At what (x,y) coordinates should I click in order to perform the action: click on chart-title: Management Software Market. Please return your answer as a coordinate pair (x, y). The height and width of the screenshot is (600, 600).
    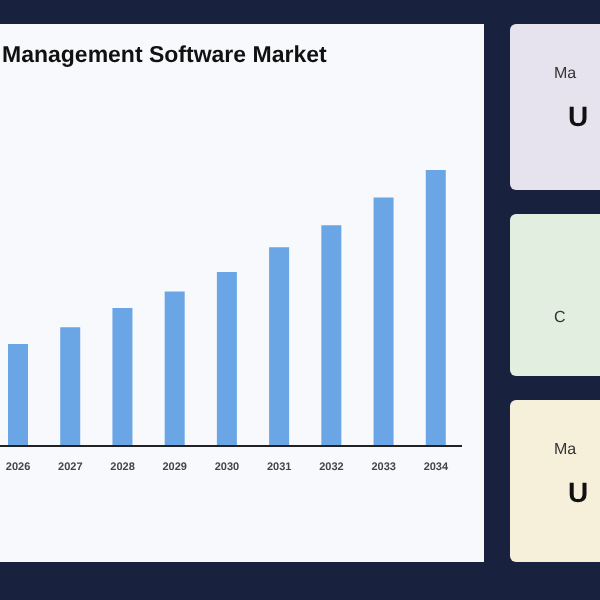
    Looking at the image, I should click on (164, 56).